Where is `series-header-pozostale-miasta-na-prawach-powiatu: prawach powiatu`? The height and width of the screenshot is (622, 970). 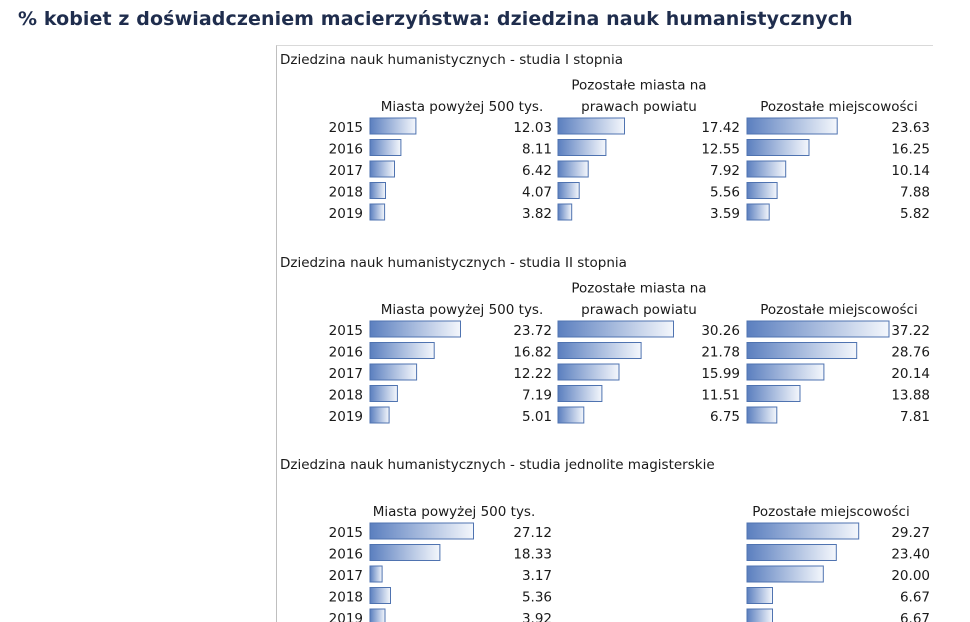 series-header-pozostale-miasta-na-prawach-powiatu: prawach powiatu is located at coordinates (639, 107).